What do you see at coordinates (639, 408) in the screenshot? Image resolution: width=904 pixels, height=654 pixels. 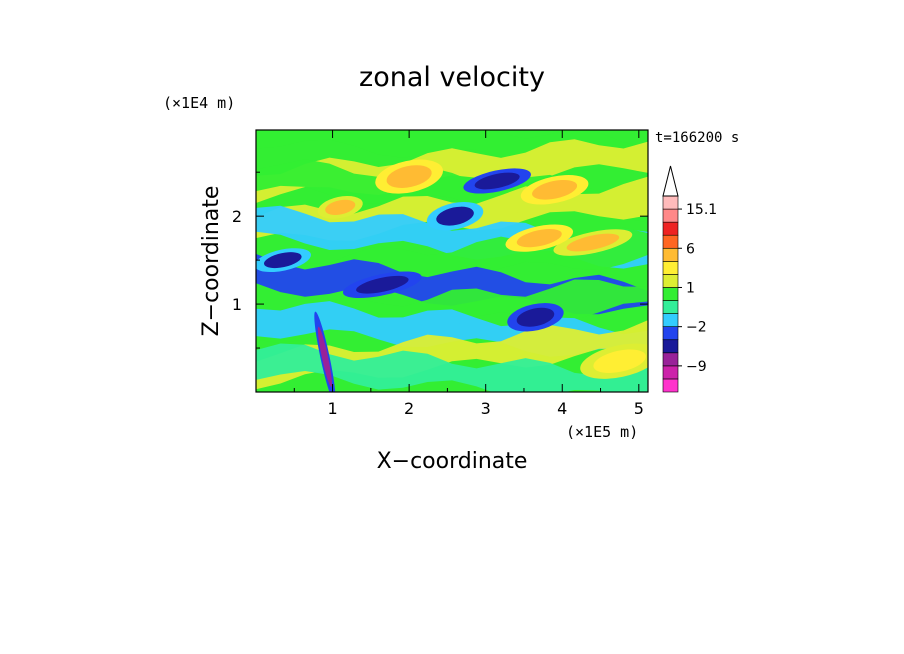 I see `x-tick-label: 5` at bounding box center [639, 408].